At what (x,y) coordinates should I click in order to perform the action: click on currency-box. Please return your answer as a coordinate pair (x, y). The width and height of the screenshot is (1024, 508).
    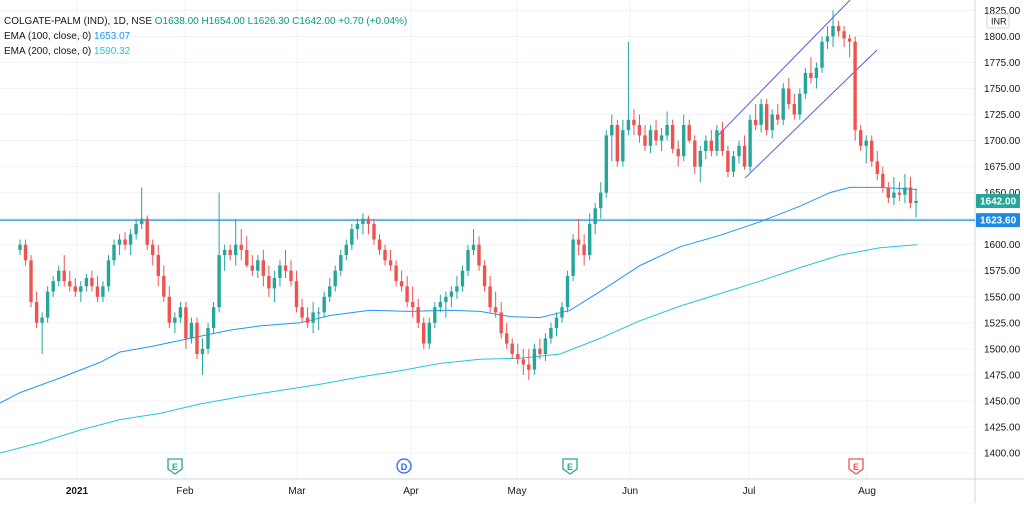
    Looking at the image, I should click on (998, 21).